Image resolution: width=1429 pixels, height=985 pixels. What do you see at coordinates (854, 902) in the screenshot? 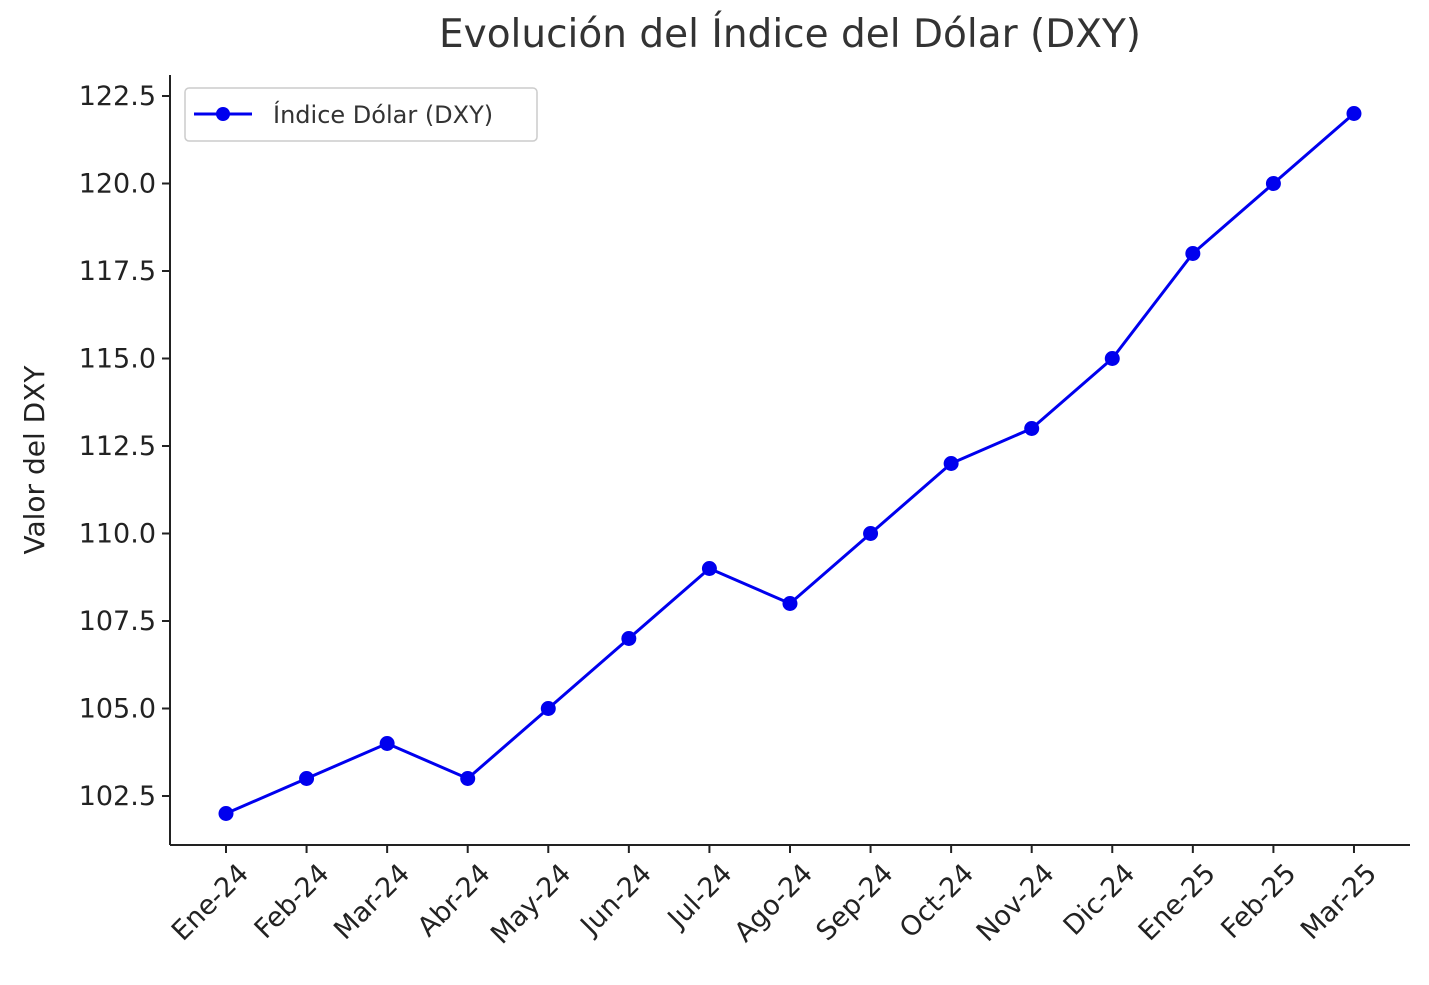
I see `x-tick-label: Sep-24` at bounding box center [854, 902].